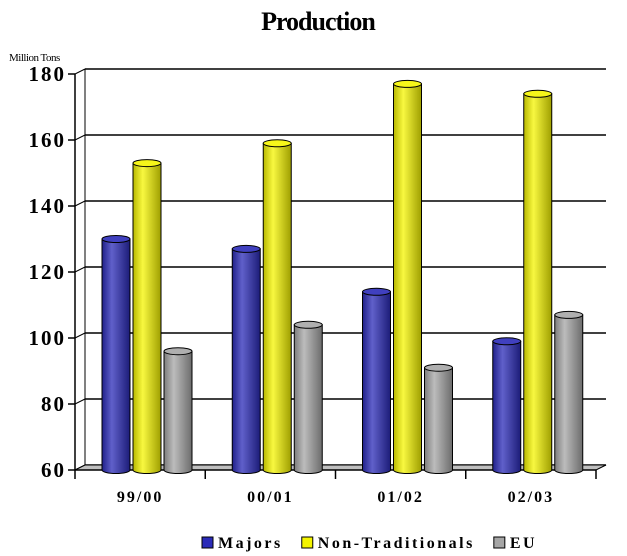 This screenshot has height=556, width=627. I want to click on y-tick-label: 140, so click(48, 206).